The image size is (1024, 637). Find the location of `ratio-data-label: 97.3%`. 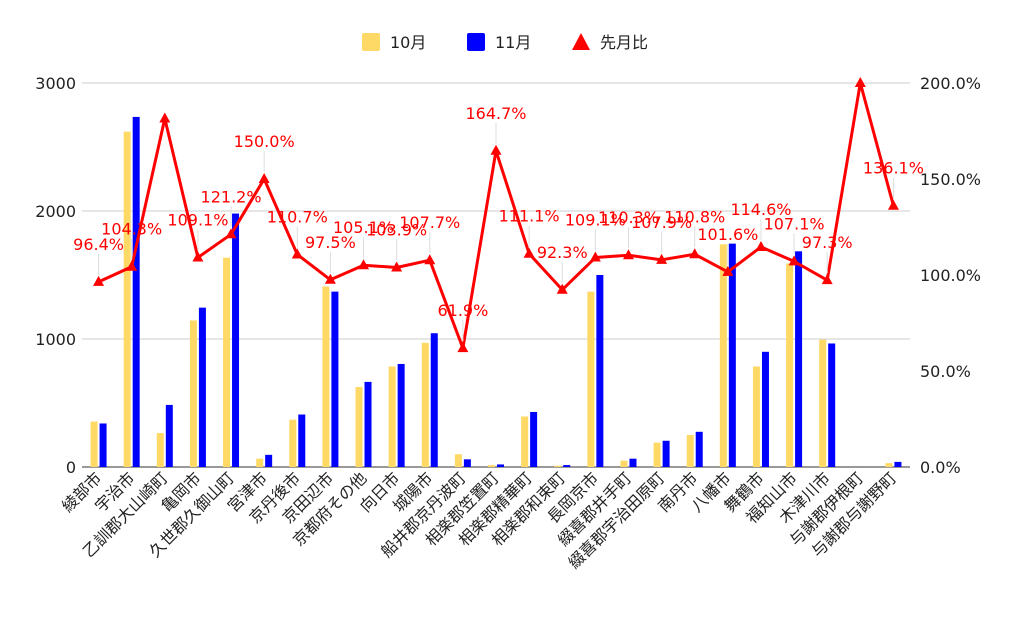

ratio-data-label: 97.3% is located at coordinates (827, 242).